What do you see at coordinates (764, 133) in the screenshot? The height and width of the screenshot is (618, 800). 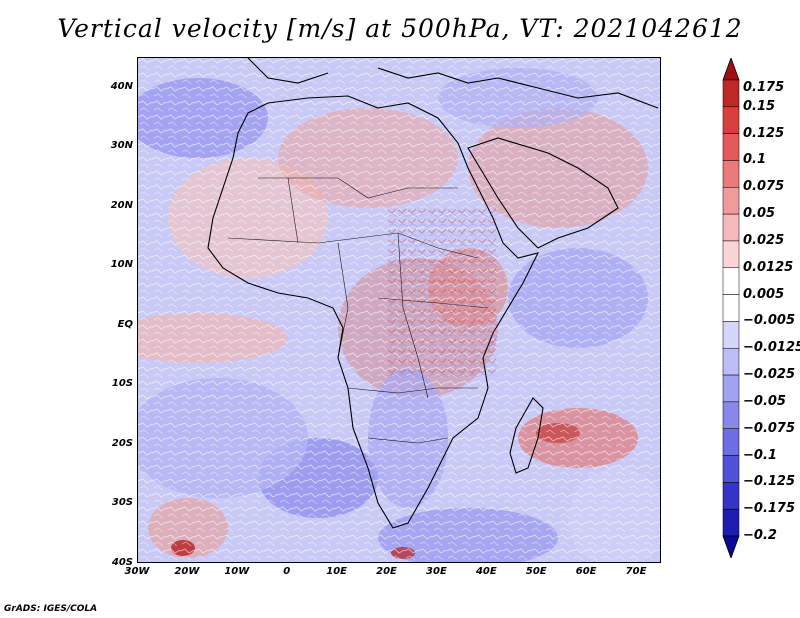 I see `colorbar-level-label: 0.125` at bounding box center [764, 133].